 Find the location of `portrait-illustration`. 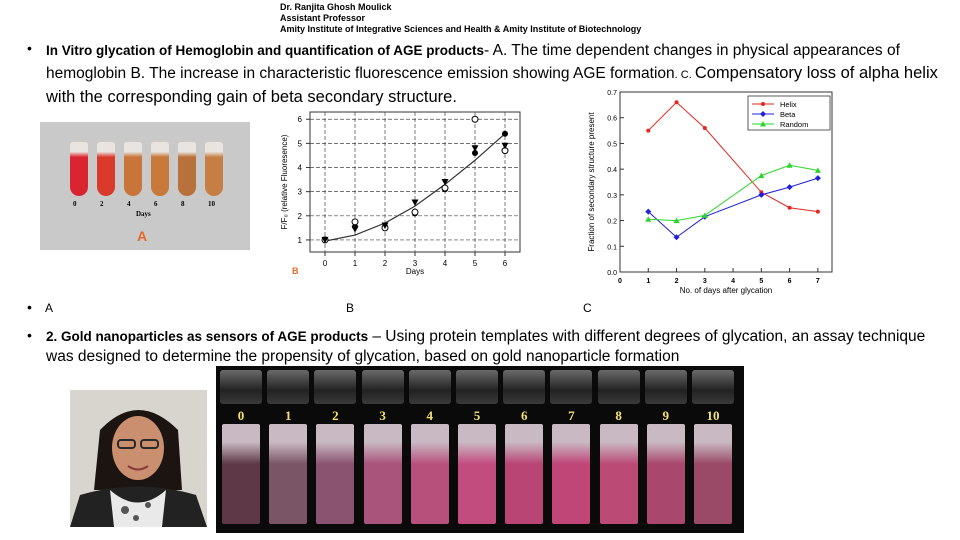

portrait-illustration is located at coordinates (138, 458).